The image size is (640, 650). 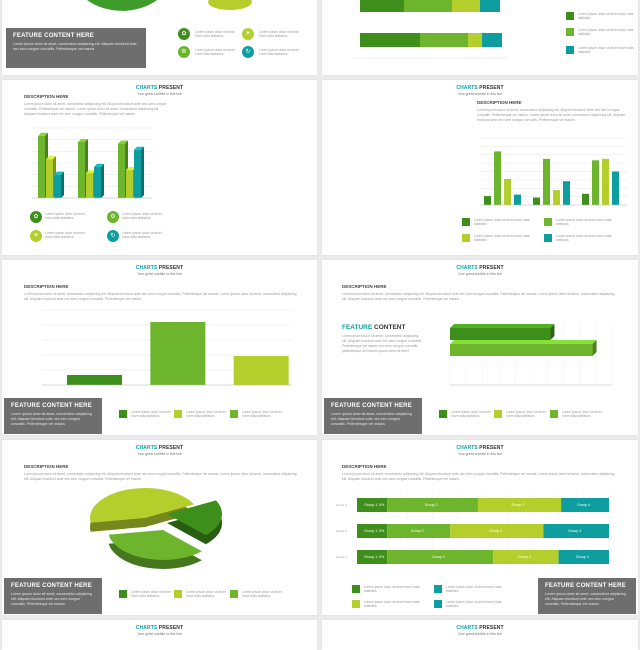 I want to click on segment-label: Group 1: 5%, so click(x=374, y=557).